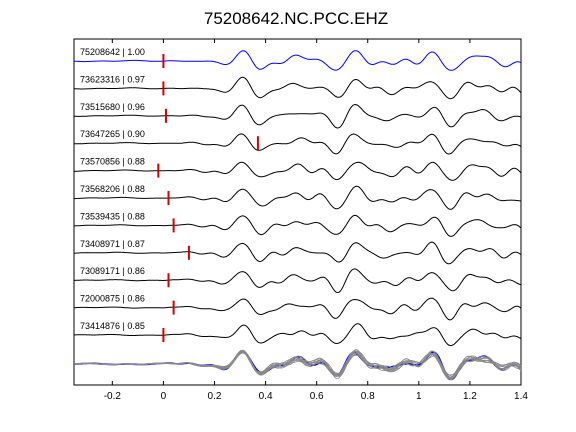 This screenshot has width=576, height=432. I want to click on trace-73539435: 73539435 | 0.88, so click(298, 224).